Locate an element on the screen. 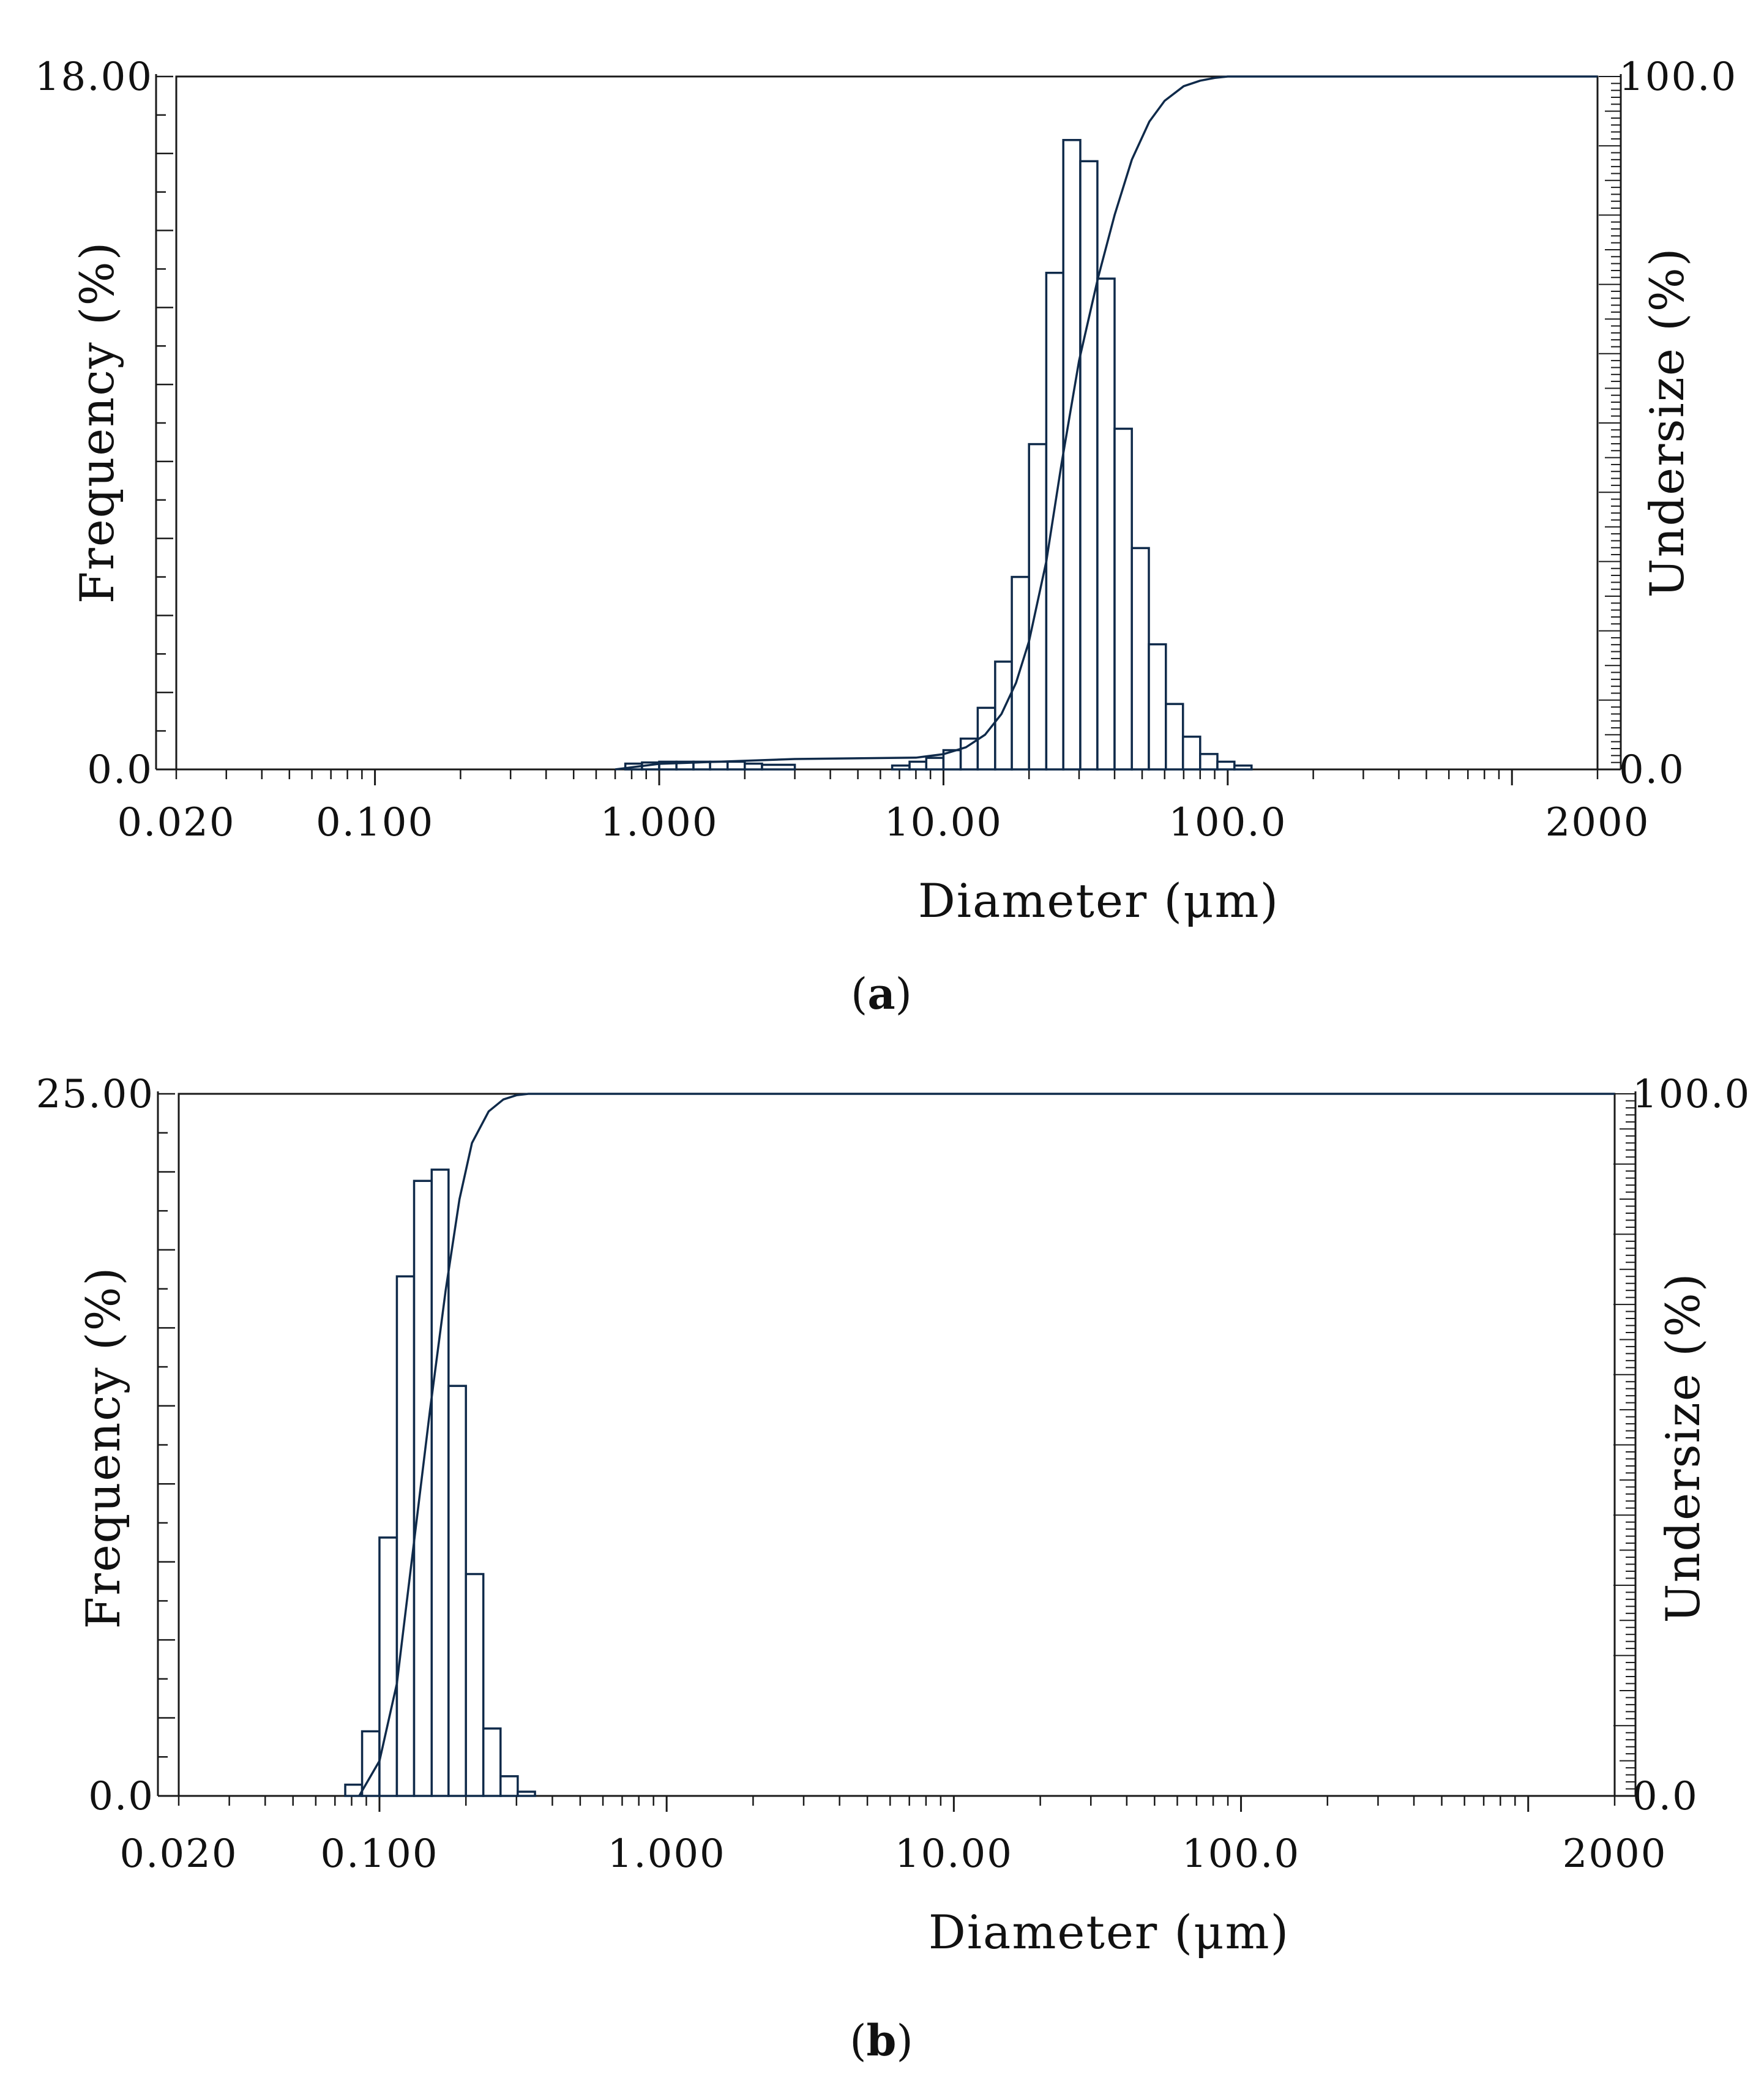 The image size is (1764, 2094). panel-a-y2-tick-label: 100.0 is located at coordinates (1678, 77).